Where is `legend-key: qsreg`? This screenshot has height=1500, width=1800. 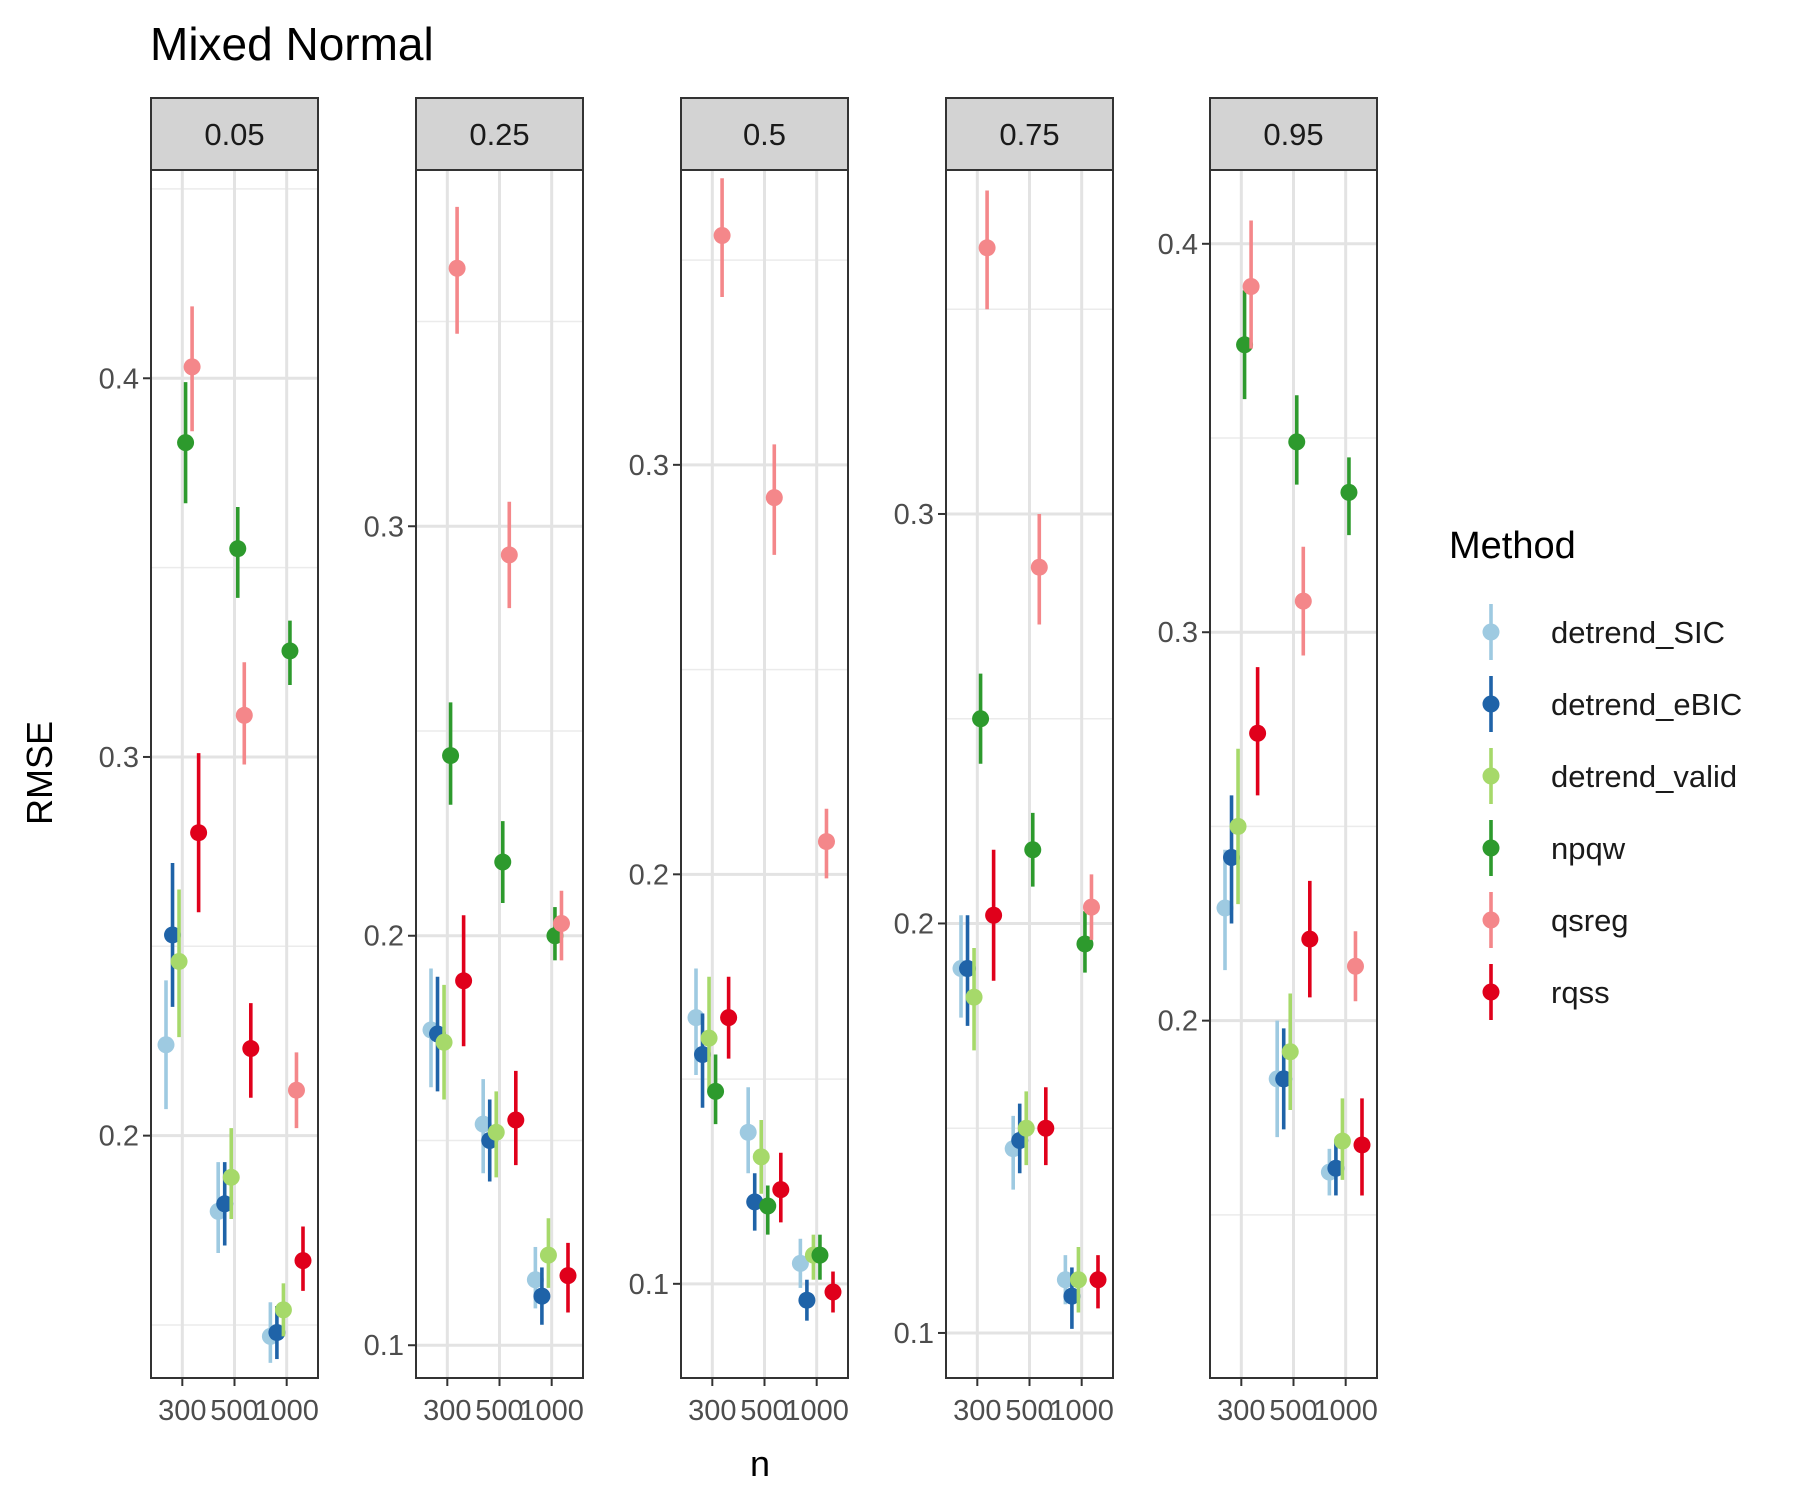
legend-key: qsreg is located at coordinates (1555, 920).